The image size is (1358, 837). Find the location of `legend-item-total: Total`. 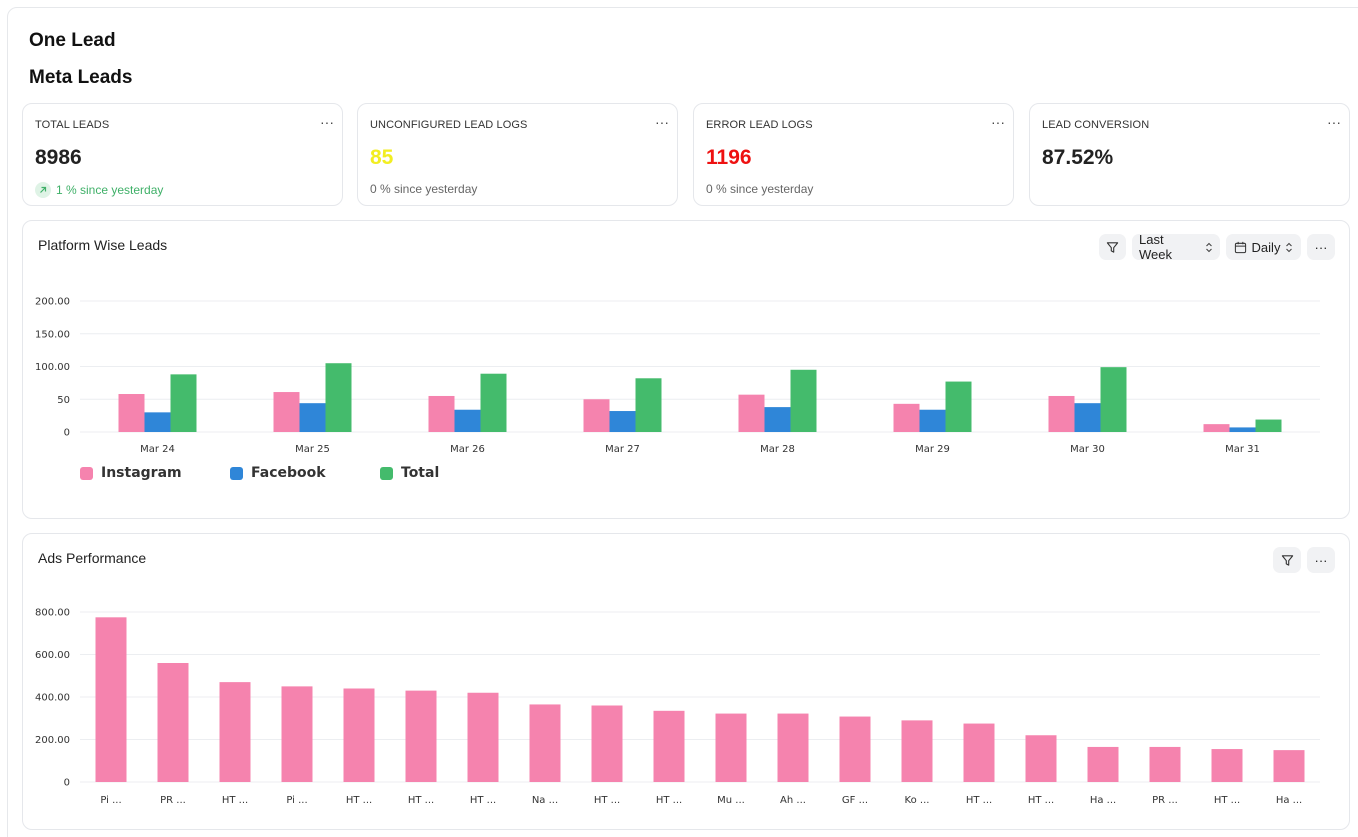

legend-item-total: Total is located at coordinates (455, 473).